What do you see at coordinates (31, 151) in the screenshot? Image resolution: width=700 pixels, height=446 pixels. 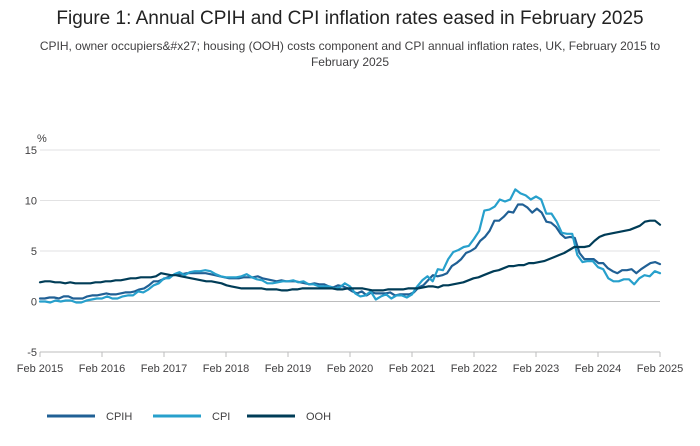 I see `y-tick-label: 15` at bounding box center [31, 151].